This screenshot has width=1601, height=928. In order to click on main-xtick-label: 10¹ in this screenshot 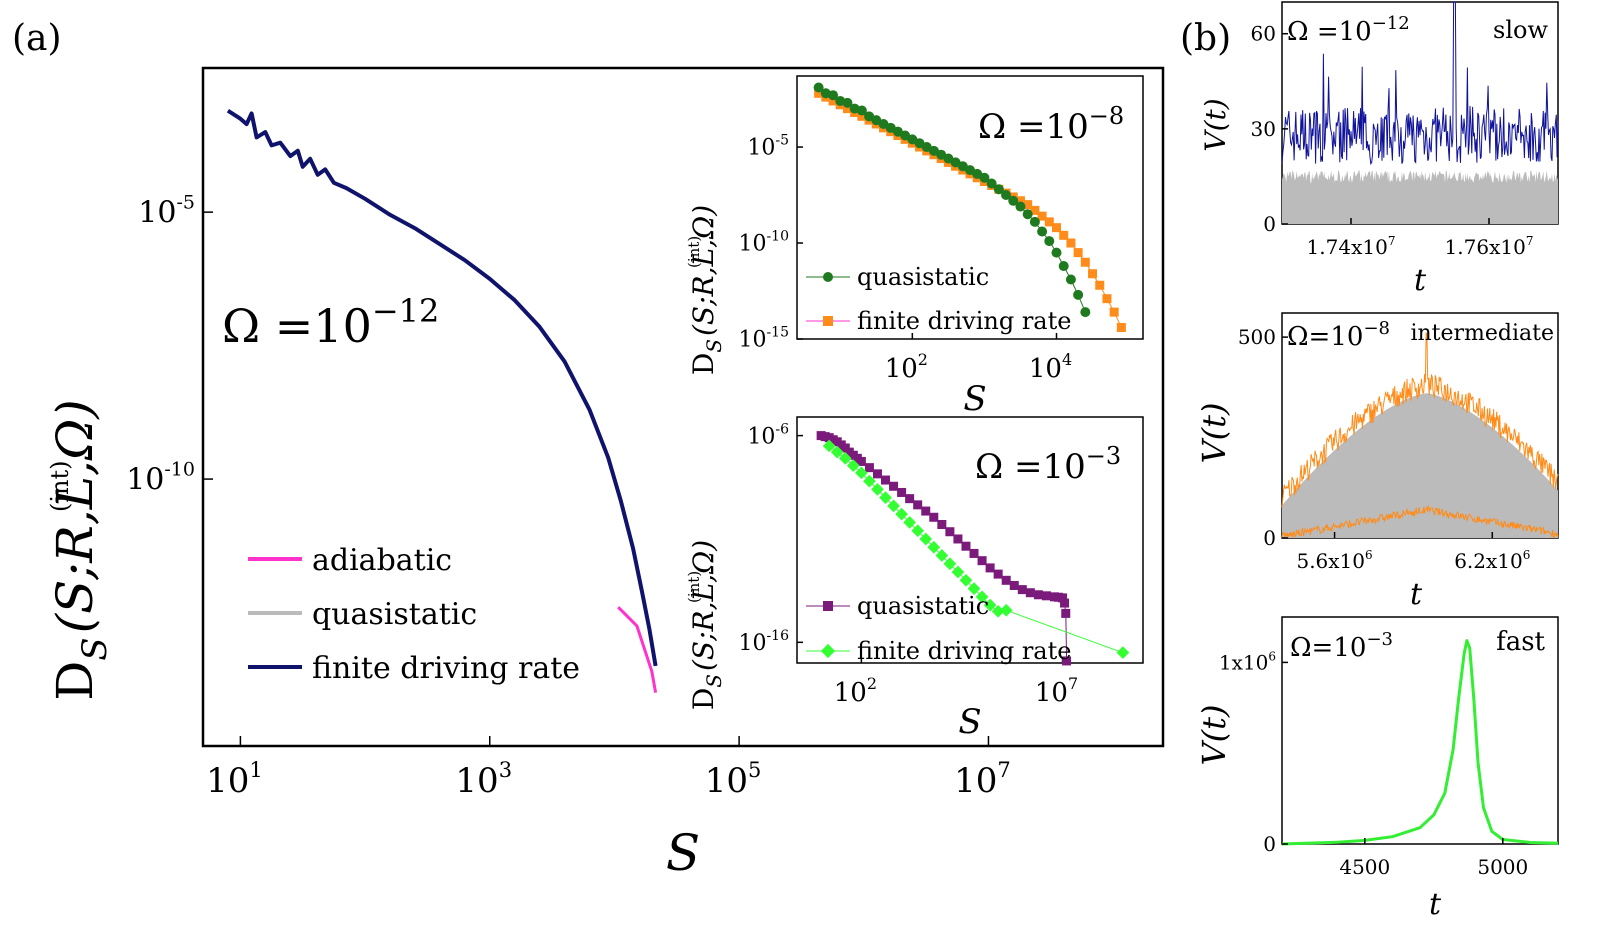, I will do `click(234, 779)`.